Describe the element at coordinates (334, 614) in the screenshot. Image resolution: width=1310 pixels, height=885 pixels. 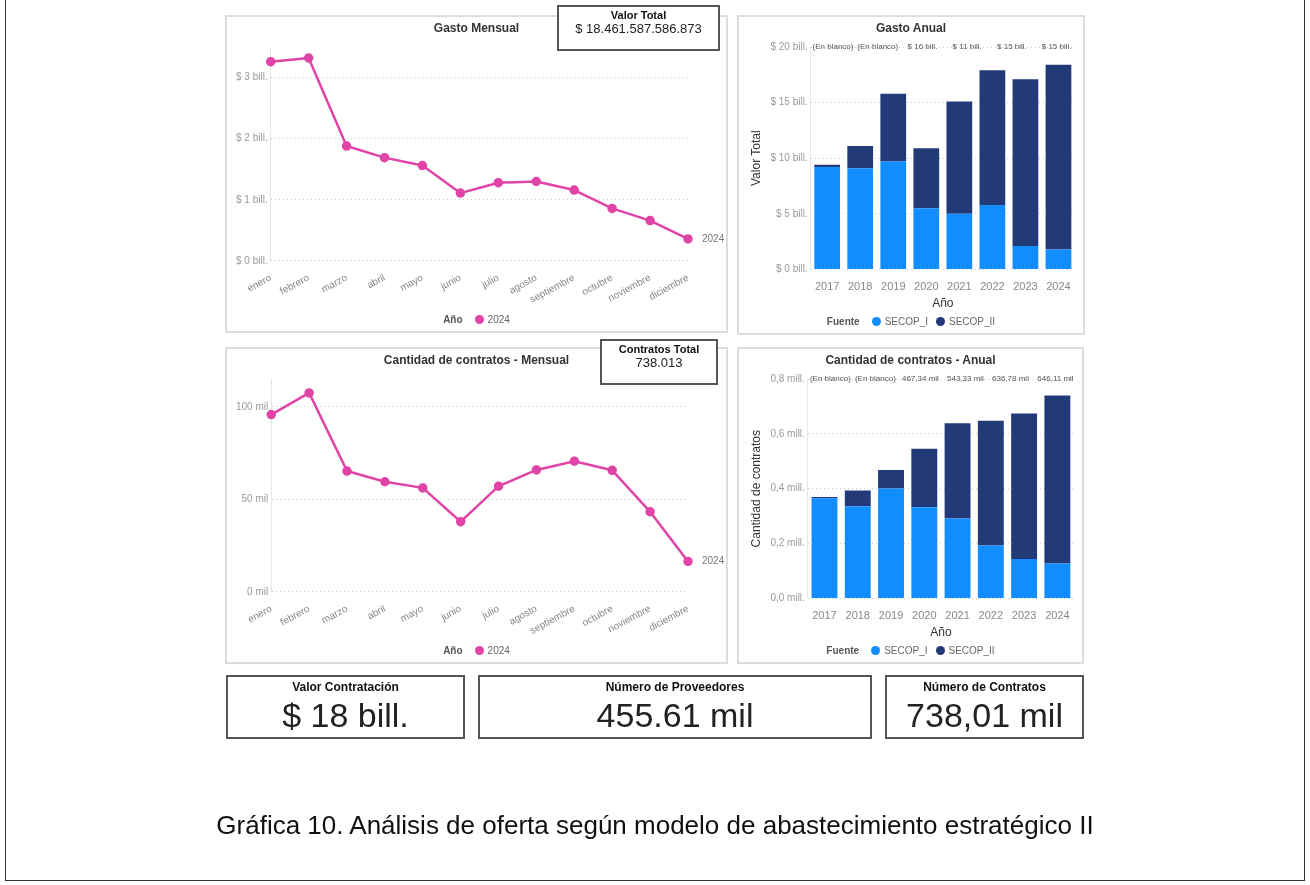
I see `x-tick-label: marzo` at that location.